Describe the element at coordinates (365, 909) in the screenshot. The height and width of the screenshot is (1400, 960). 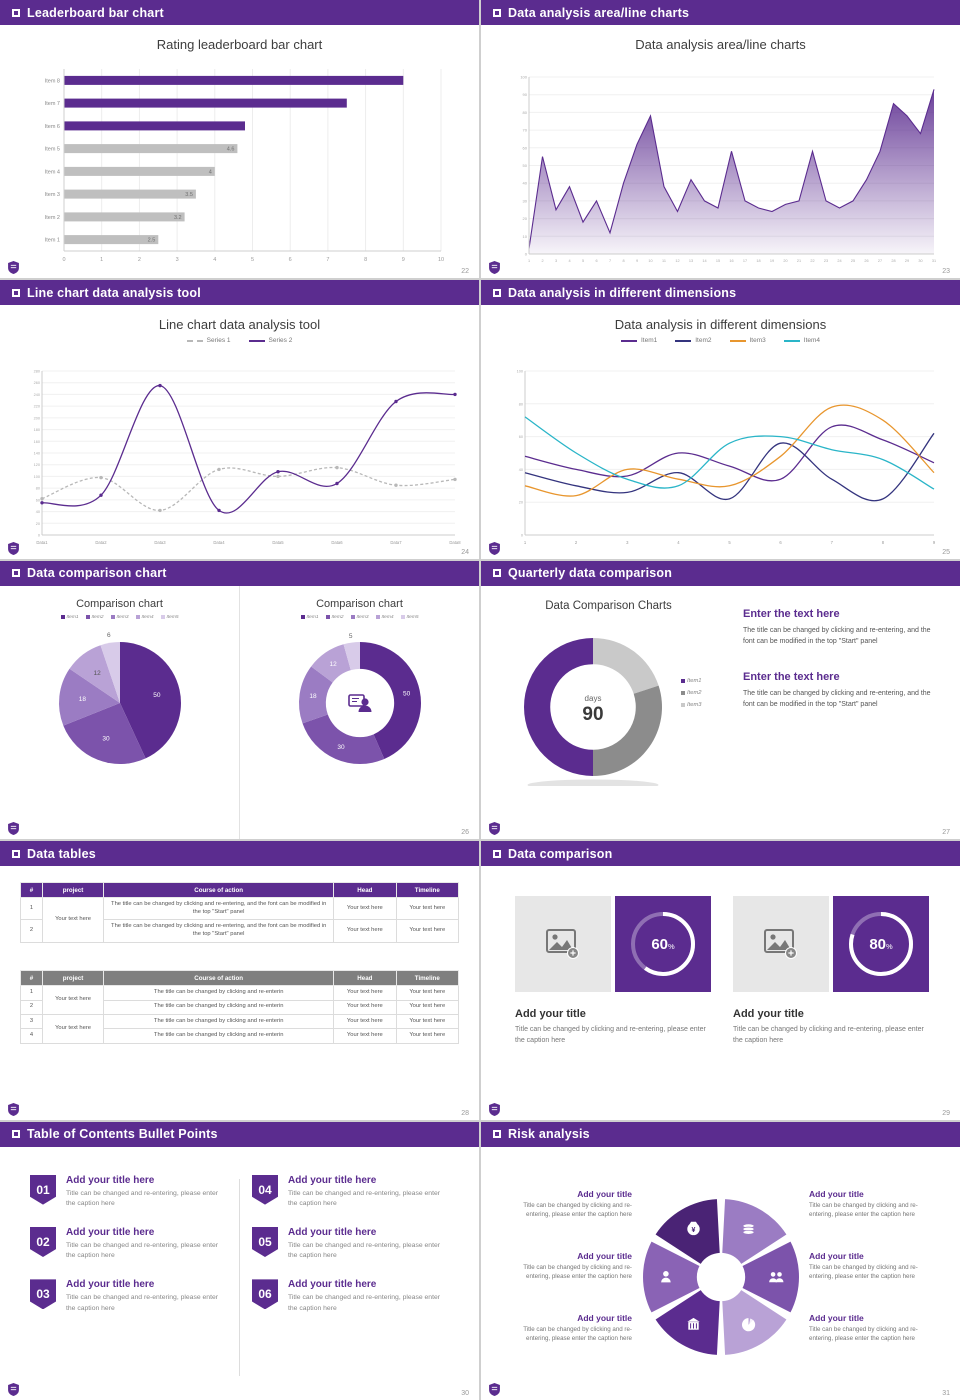
I see `head-cell: Your text here` at that location.